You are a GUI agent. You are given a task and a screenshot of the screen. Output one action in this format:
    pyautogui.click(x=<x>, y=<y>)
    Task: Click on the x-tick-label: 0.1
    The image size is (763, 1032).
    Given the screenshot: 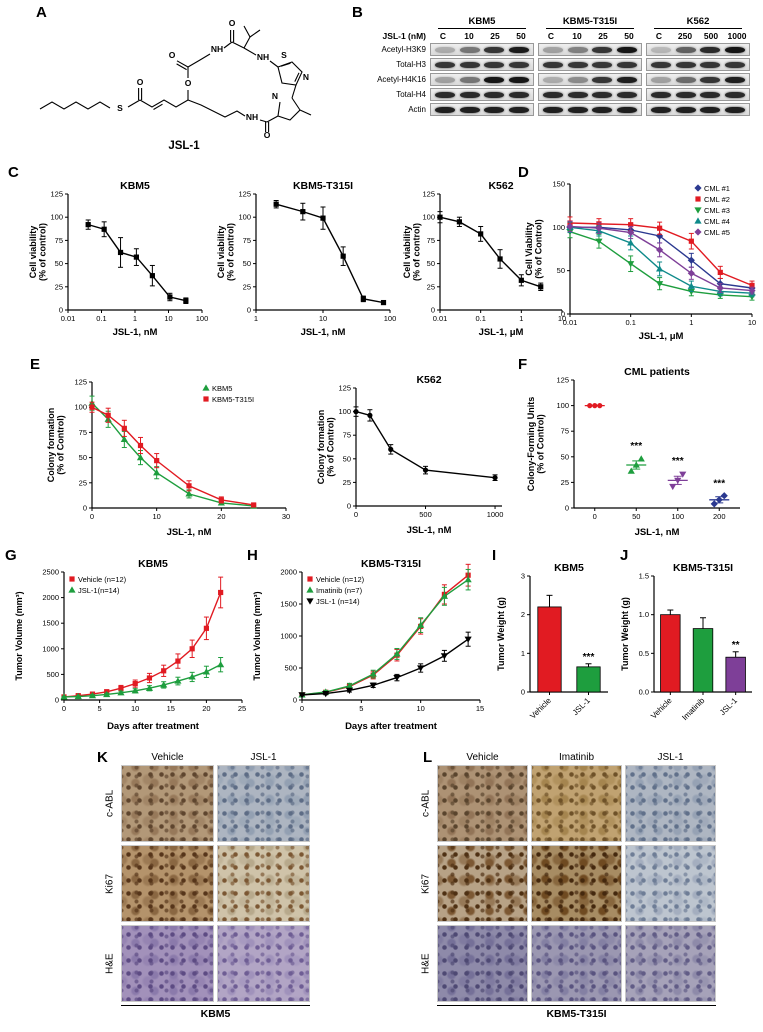 What is the action you would take?
    pyautogui.click(x=101, y=318)
    